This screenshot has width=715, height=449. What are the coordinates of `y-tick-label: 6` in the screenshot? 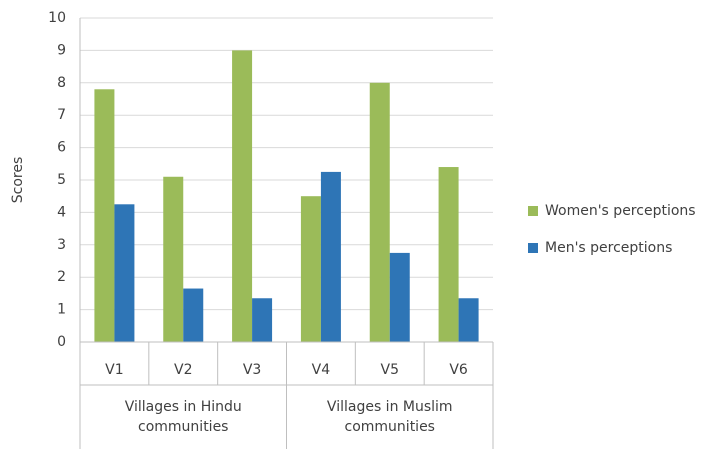 It's located at (61, 148).